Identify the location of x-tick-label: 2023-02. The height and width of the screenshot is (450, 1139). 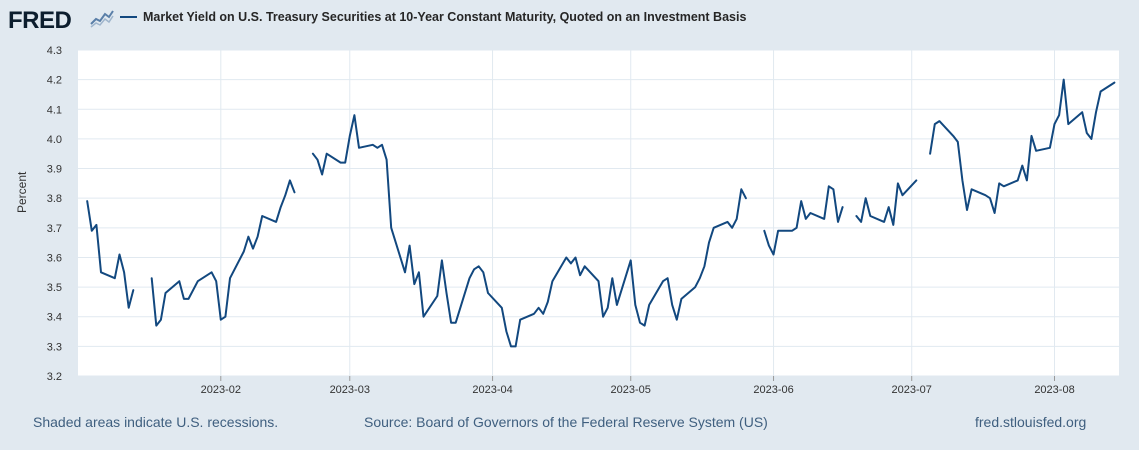
(221, 390).